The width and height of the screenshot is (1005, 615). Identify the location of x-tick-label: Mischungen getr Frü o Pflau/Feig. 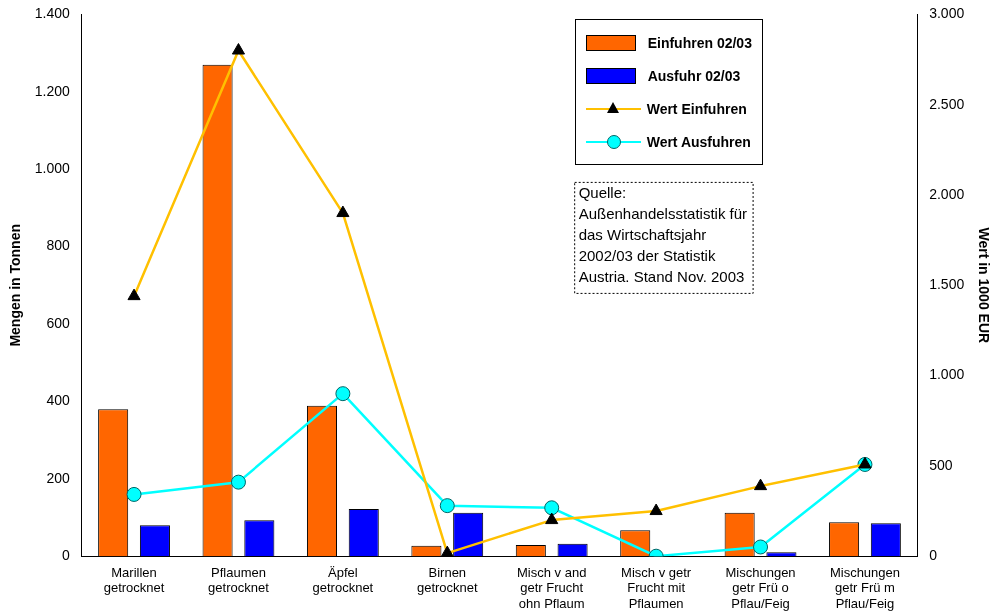
(760, 587).